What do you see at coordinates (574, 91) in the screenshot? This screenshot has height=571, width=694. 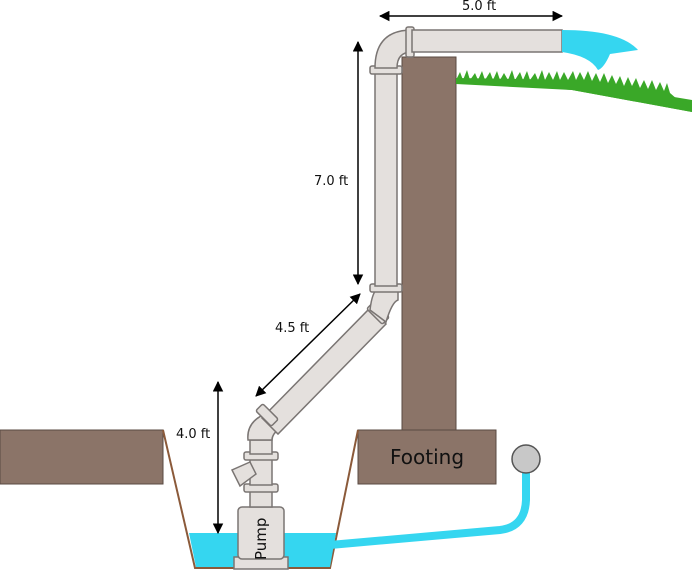 I see `grass-lawn` at bounding box center [574, 91].